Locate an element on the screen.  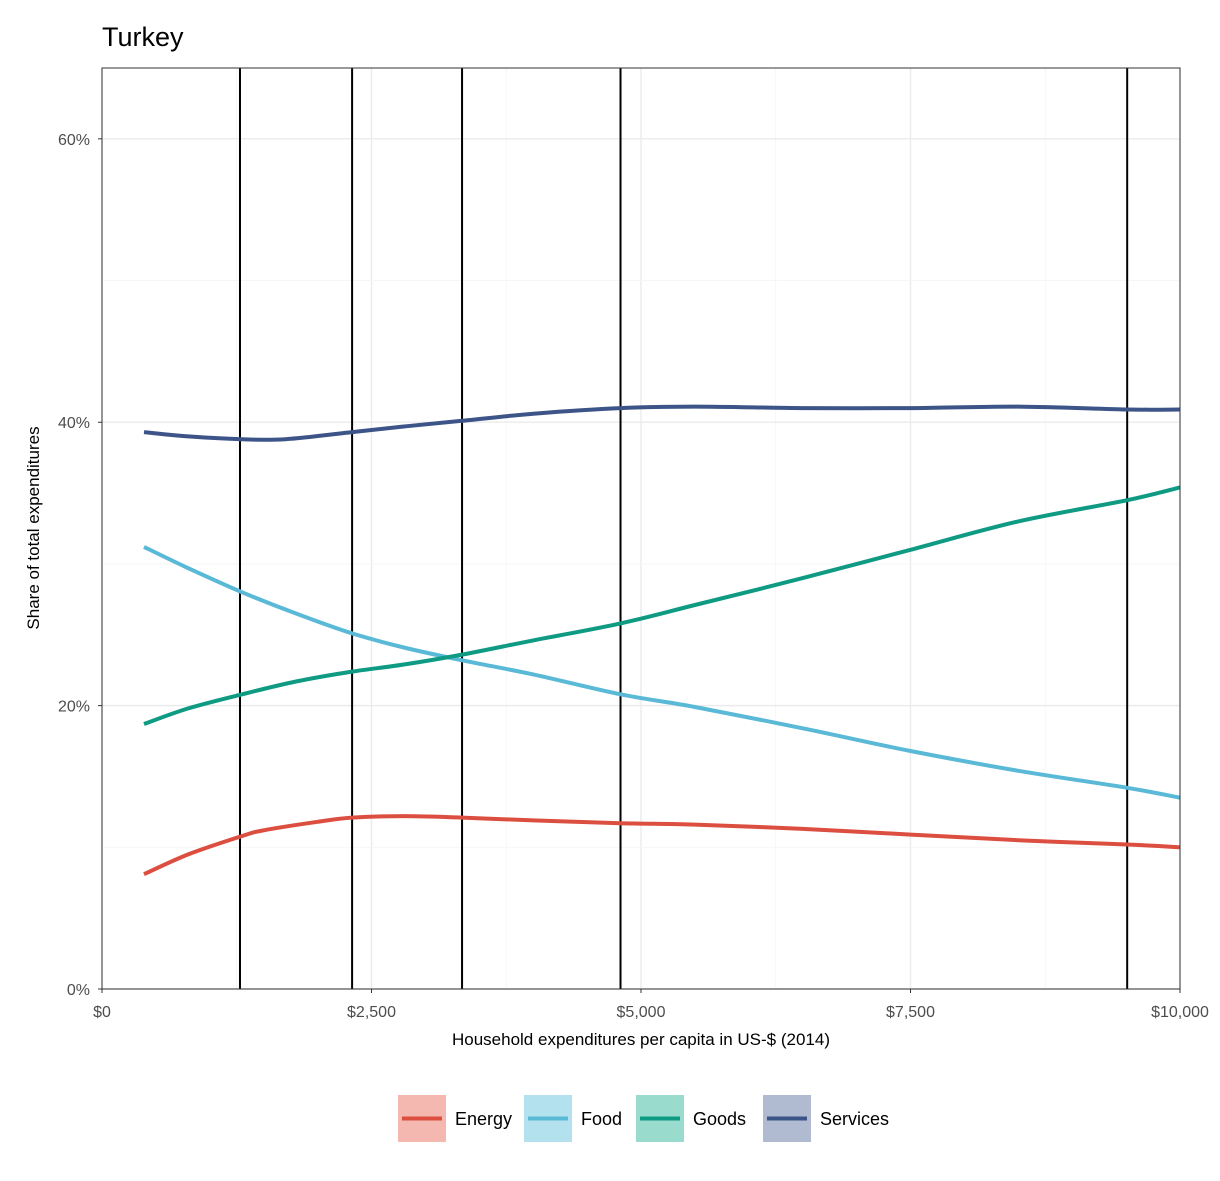
series-line-services is located at coordinates (662, 423).